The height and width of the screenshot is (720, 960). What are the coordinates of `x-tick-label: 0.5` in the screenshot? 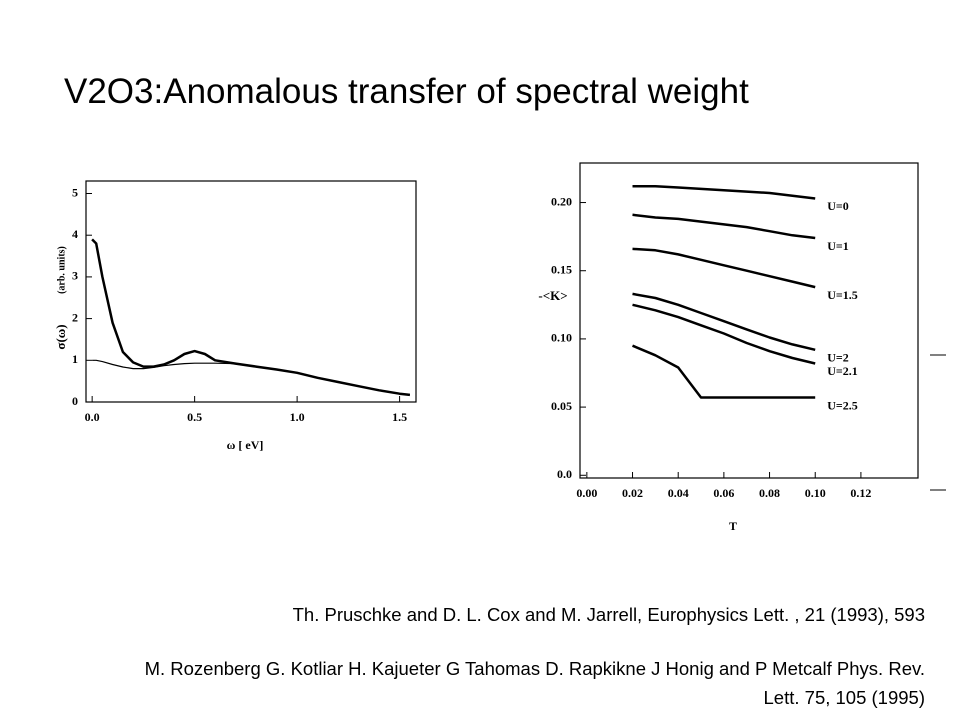 It's located at (194, 417).